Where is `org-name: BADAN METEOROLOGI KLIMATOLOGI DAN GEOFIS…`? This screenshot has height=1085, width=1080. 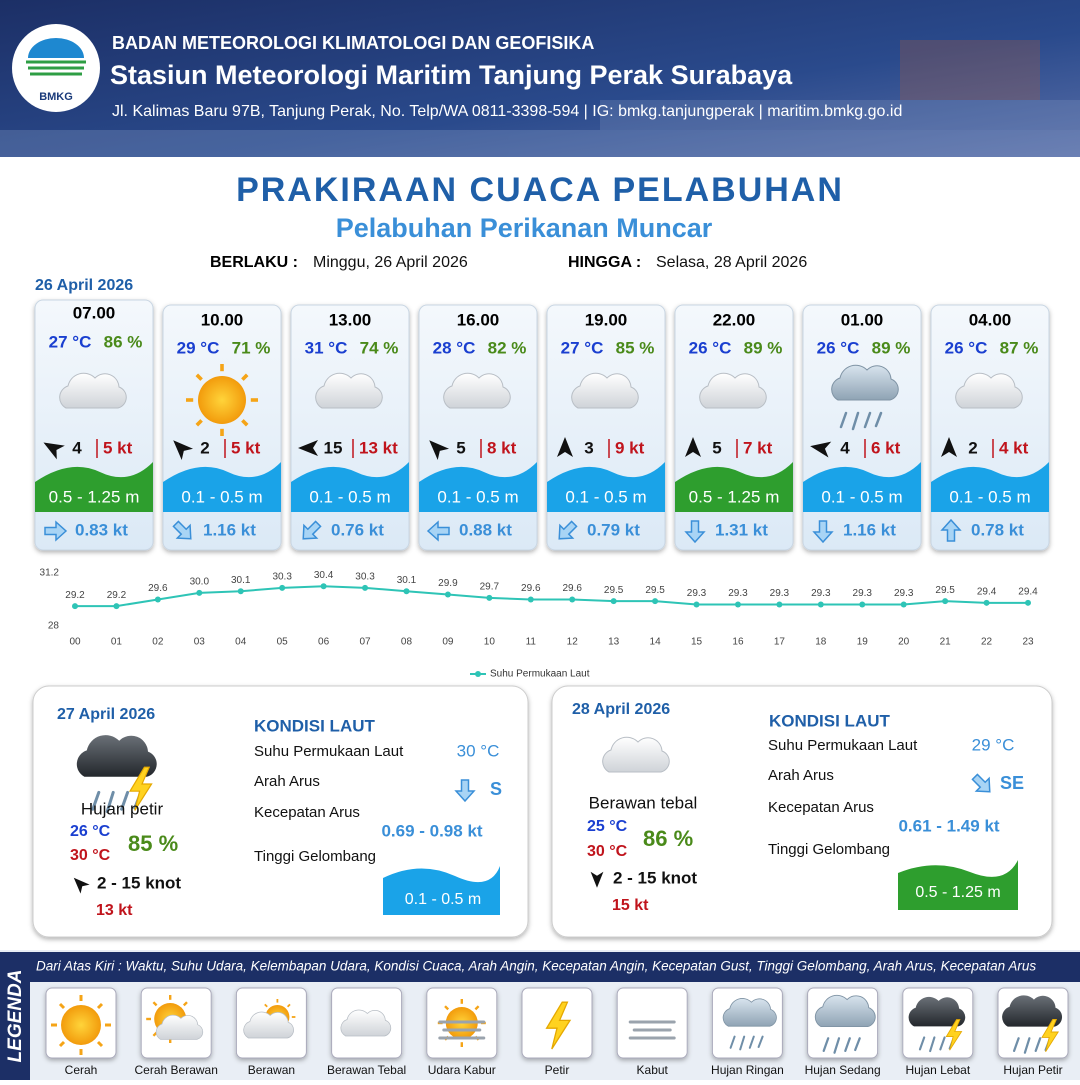
org-name: BADAN METEOROLOGI KLIMATOLOGI DAN GEOFIS… is located at coordinates (353, 43).